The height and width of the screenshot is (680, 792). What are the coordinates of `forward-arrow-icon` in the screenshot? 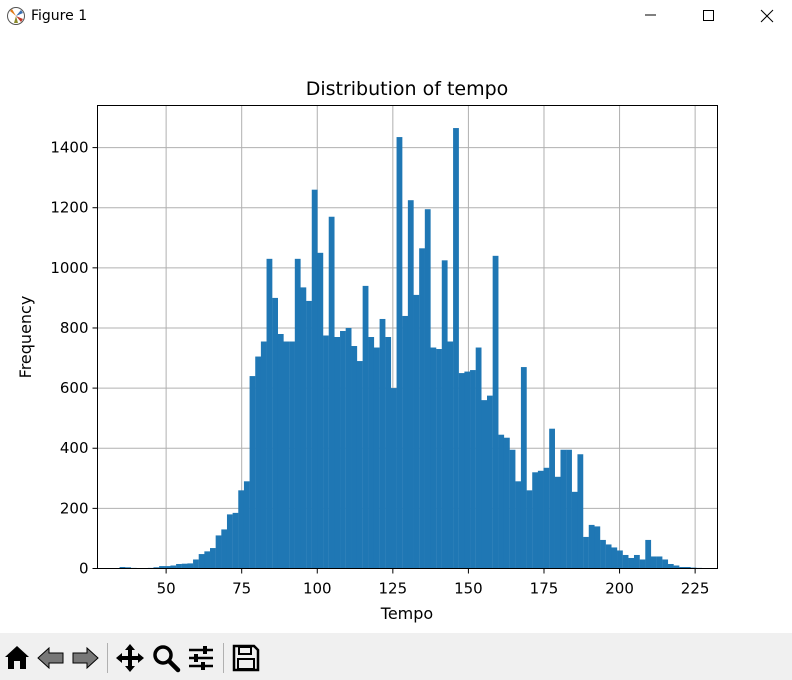 It's located at (85, 658).